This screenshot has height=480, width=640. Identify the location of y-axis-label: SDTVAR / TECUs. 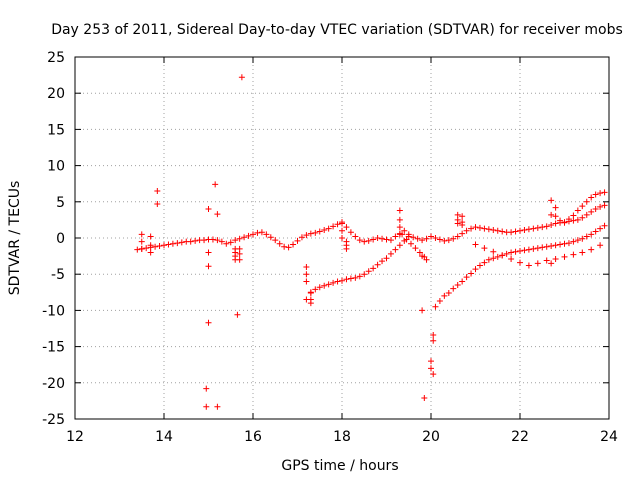
(15, 238).